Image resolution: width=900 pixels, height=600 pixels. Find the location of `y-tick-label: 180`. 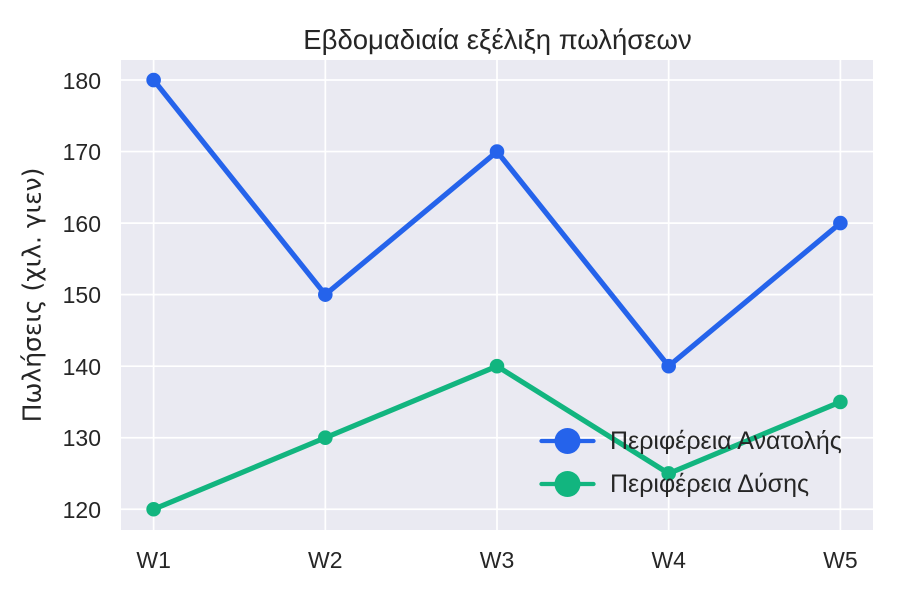

y-tick-label: 180 is located at coordinates (81, 80).